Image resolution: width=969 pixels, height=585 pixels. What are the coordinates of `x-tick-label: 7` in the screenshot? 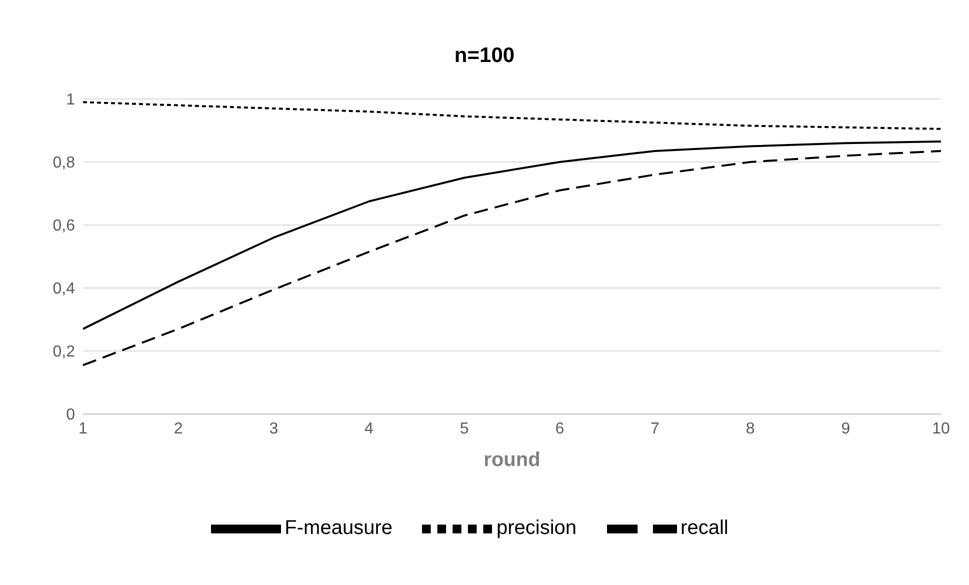 It's located at (655, 429).